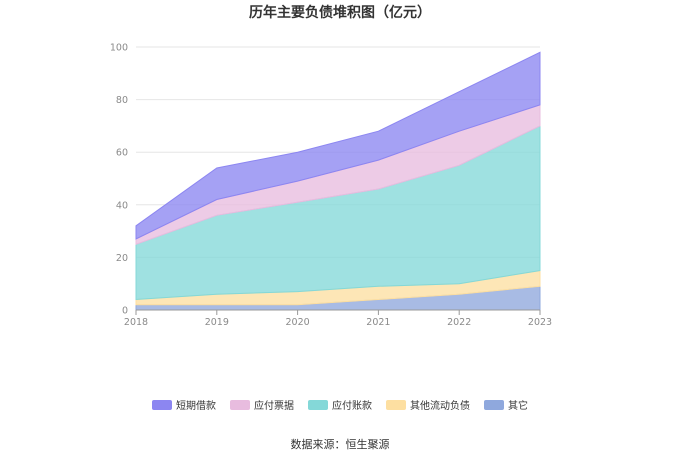  What do you see at coordinates (196, 406) in the screenshot?
I see `legend-label: 短期借款` at bounding box center [196, 406].